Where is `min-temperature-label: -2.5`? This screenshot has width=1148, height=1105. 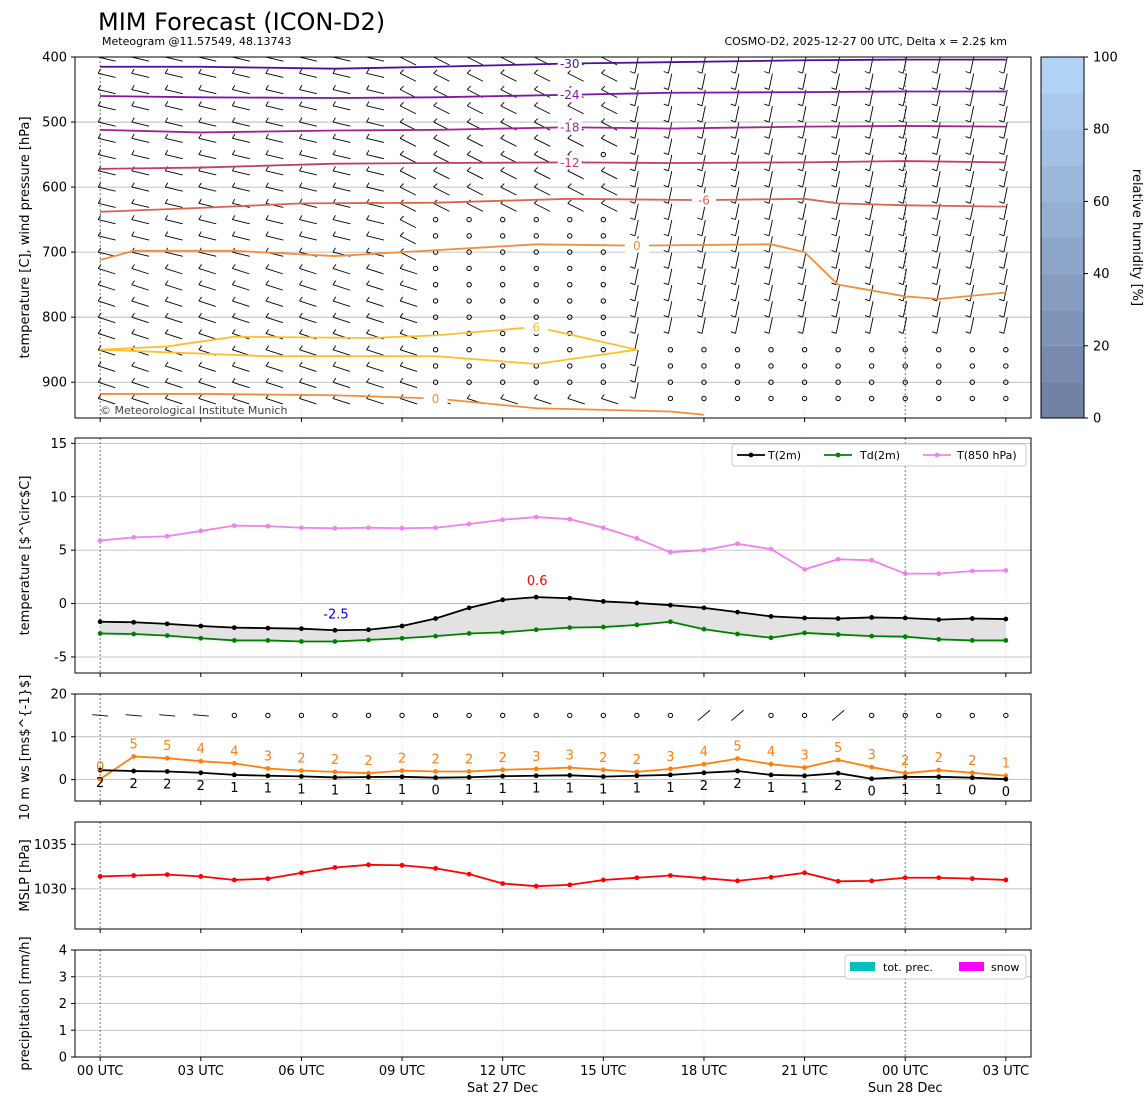
min-temperature-label: -2.5 is located at coordinates (335, 614).